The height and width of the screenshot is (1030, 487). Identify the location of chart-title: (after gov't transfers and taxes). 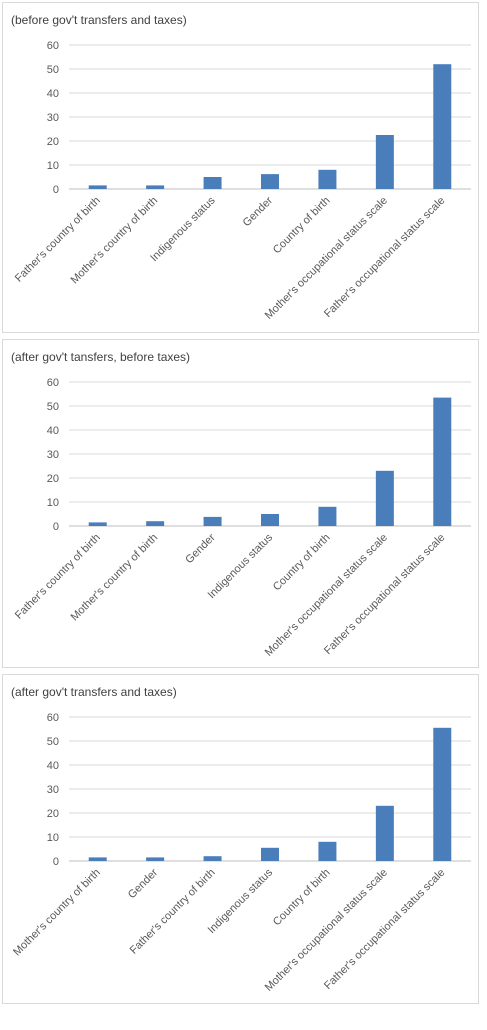
(94, 692).